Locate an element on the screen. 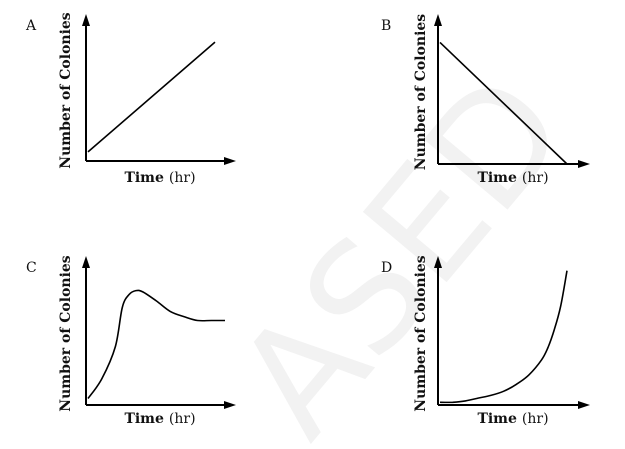 This screenshot has height=449, width=625. panel-letter: D is located at coordinates (386, 268).